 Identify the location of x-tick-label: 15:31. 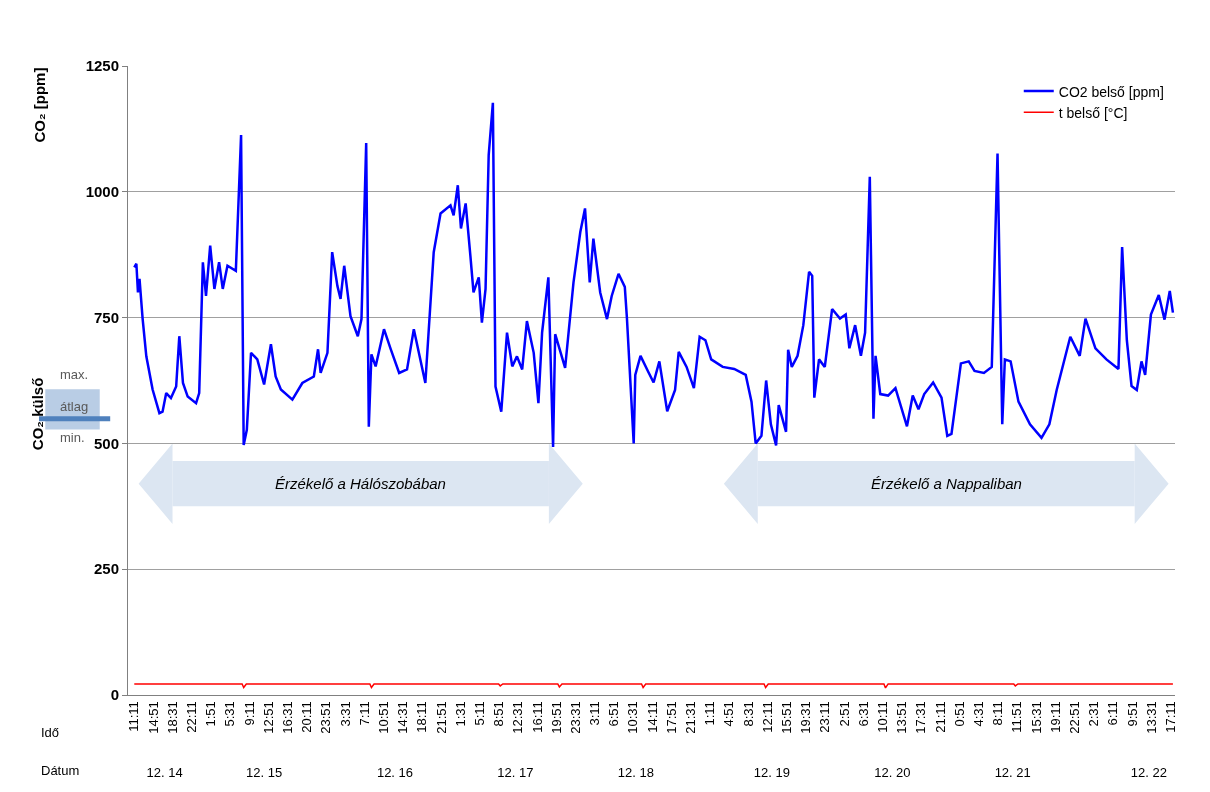
(1036, 717).